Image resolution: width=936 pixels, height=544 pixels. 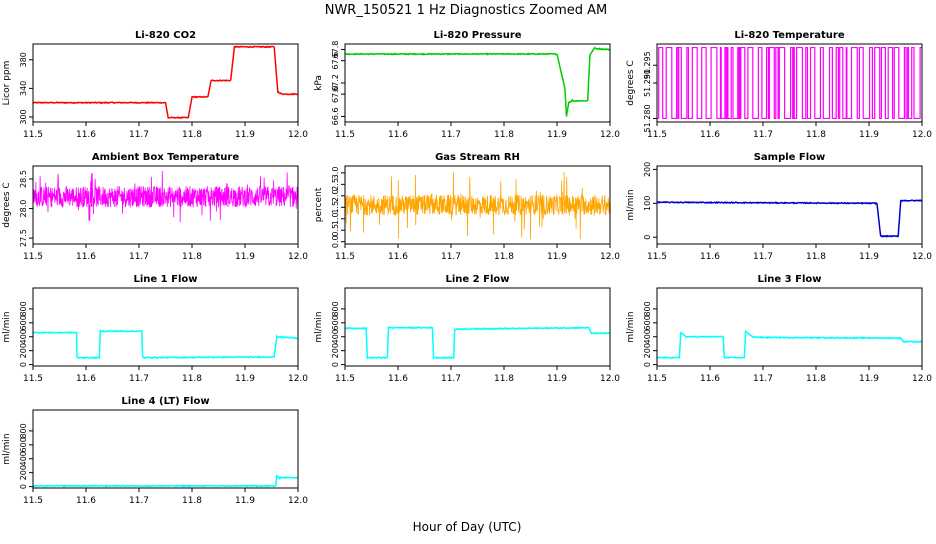 What do you see at coordinates (335, 83) in the screenshot?
I see `y-tick-label: 67.2` at bounding box center [335, 83].